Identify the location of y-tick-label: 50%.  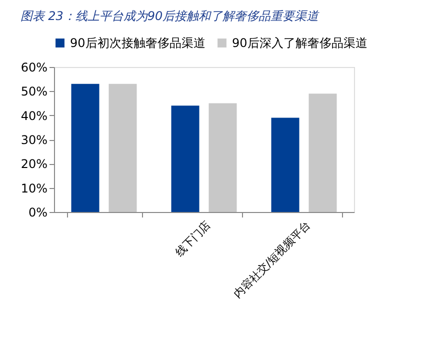
(34, 91).